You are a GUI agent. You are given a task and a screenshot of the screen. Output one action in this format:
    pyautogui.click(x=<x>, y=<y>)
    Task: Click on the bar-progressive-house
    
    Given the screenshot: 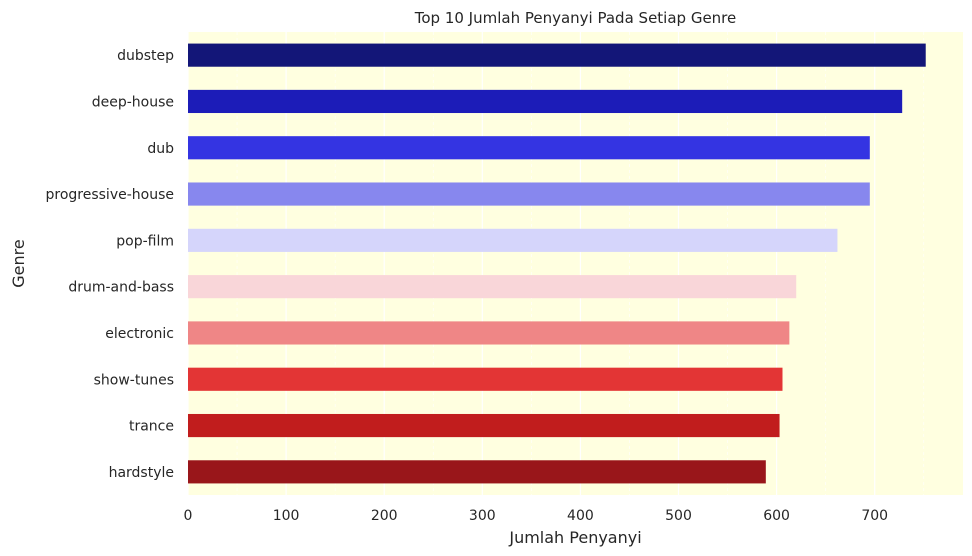 What is the action you would take?
    pyautogui.click(x=529, y=194)
    